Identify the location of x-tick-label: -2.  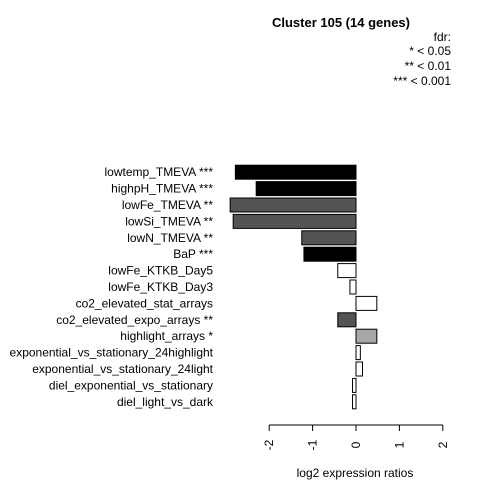
(269, 444).